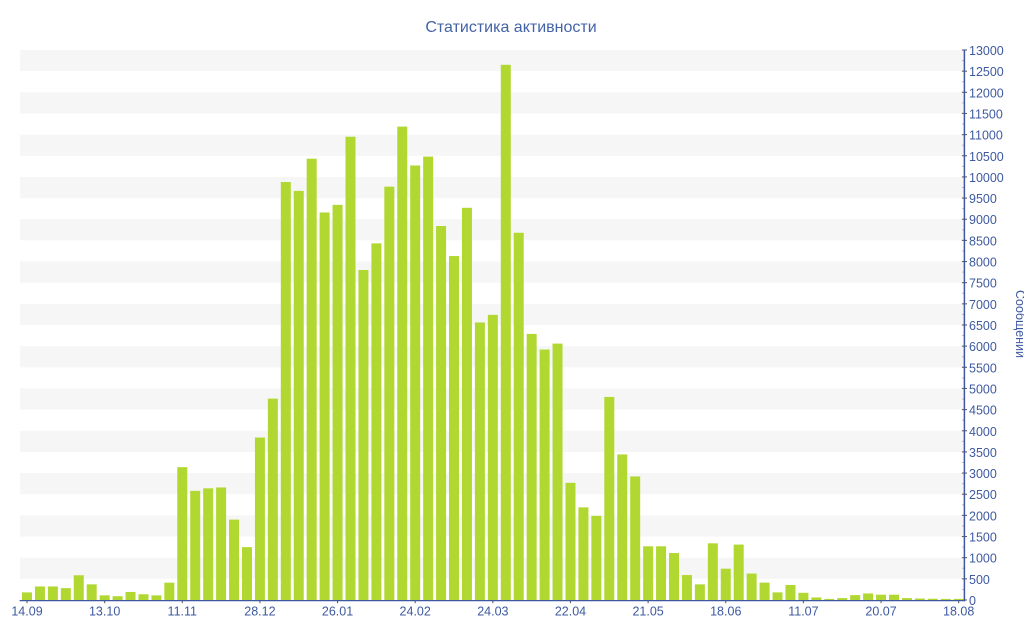  Describe the element at coordinates (986, 51) in the screenshot. I see `svg-text: 13000` at that location.